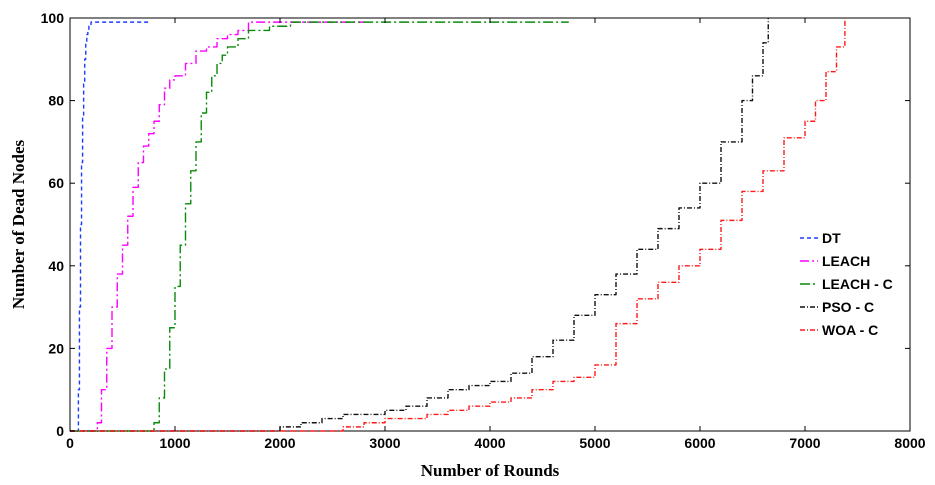 The width and height of the screenshot is (935, 485). What do you see at coordinates (699, 443) in the screenshot?
I see `x-tick-label: 6000` at bounding box center [699, 443].